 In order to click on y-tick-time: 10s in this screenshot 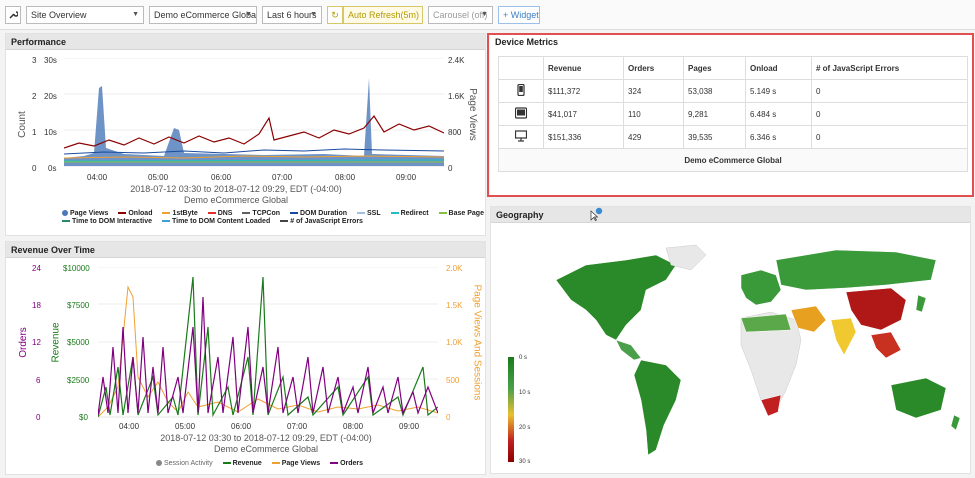, I will do `click(50, 132)`.